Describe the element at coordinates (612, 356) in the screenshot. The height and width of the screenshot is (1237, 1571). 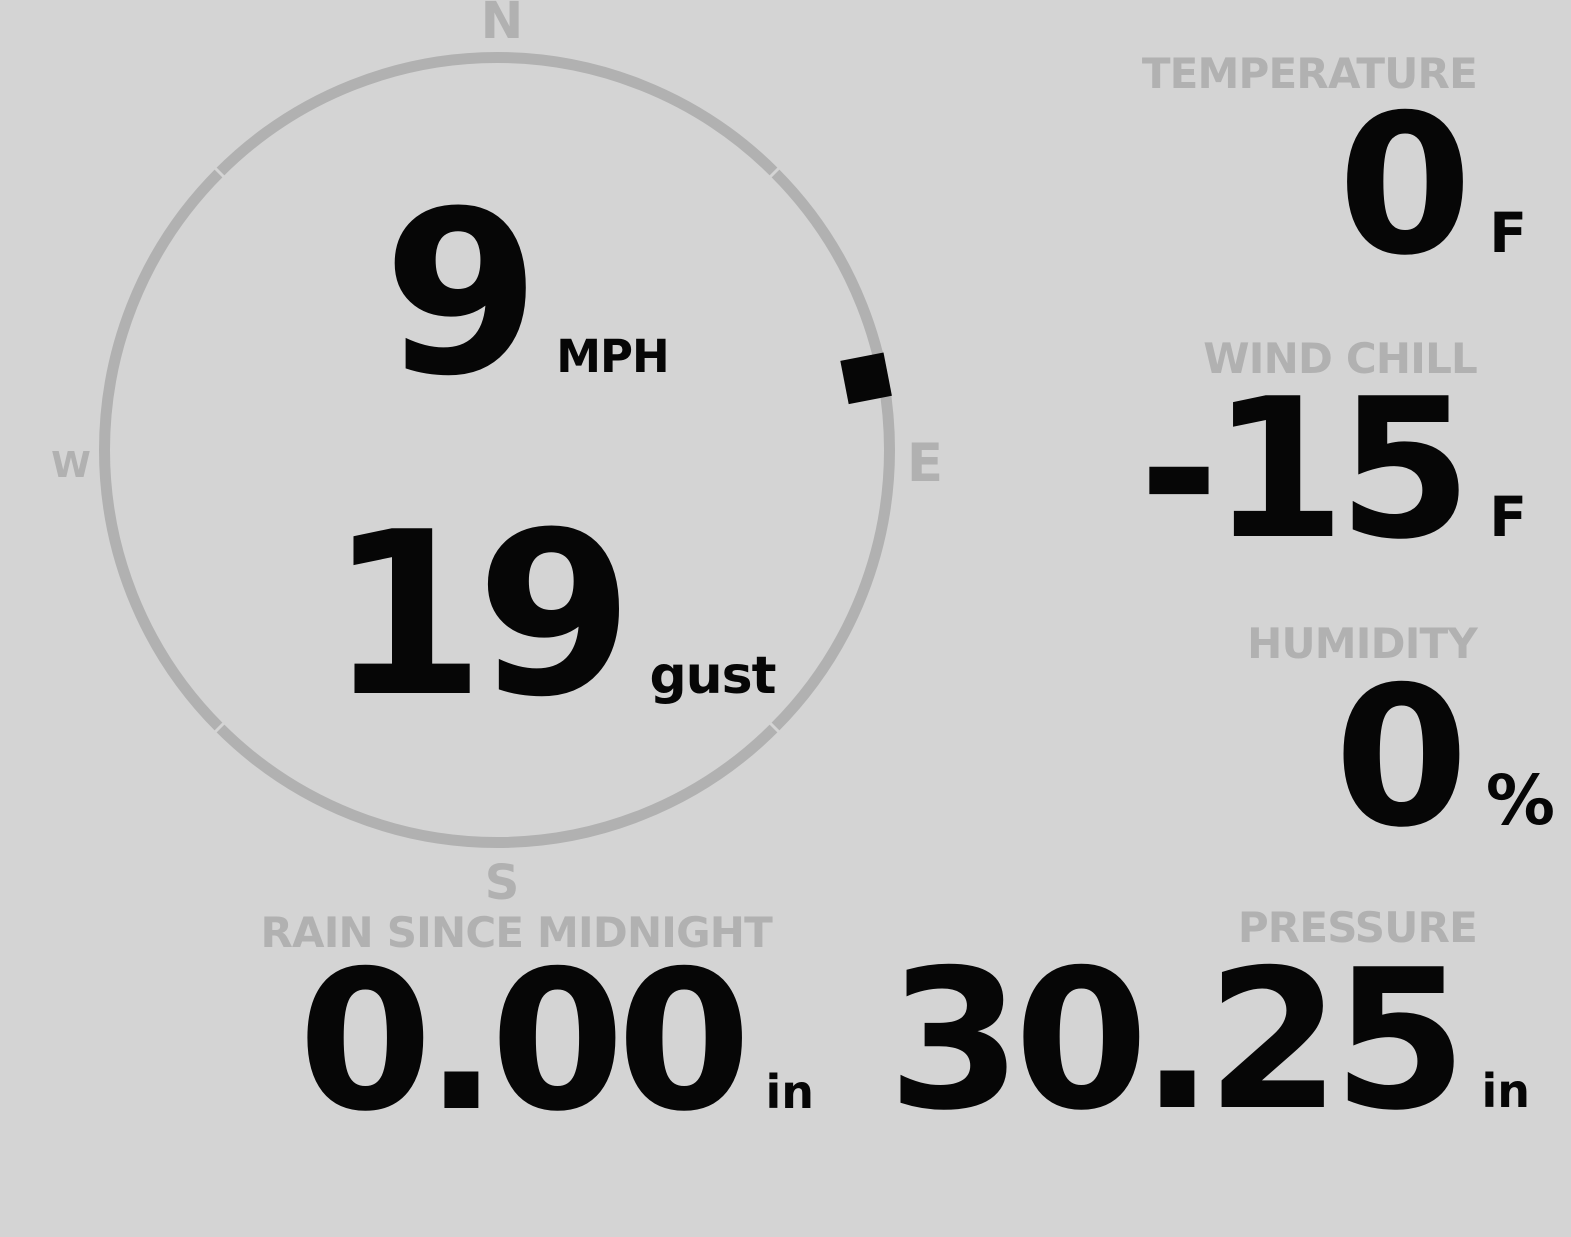
I see `wind-speed-unit: MPH` at that location.